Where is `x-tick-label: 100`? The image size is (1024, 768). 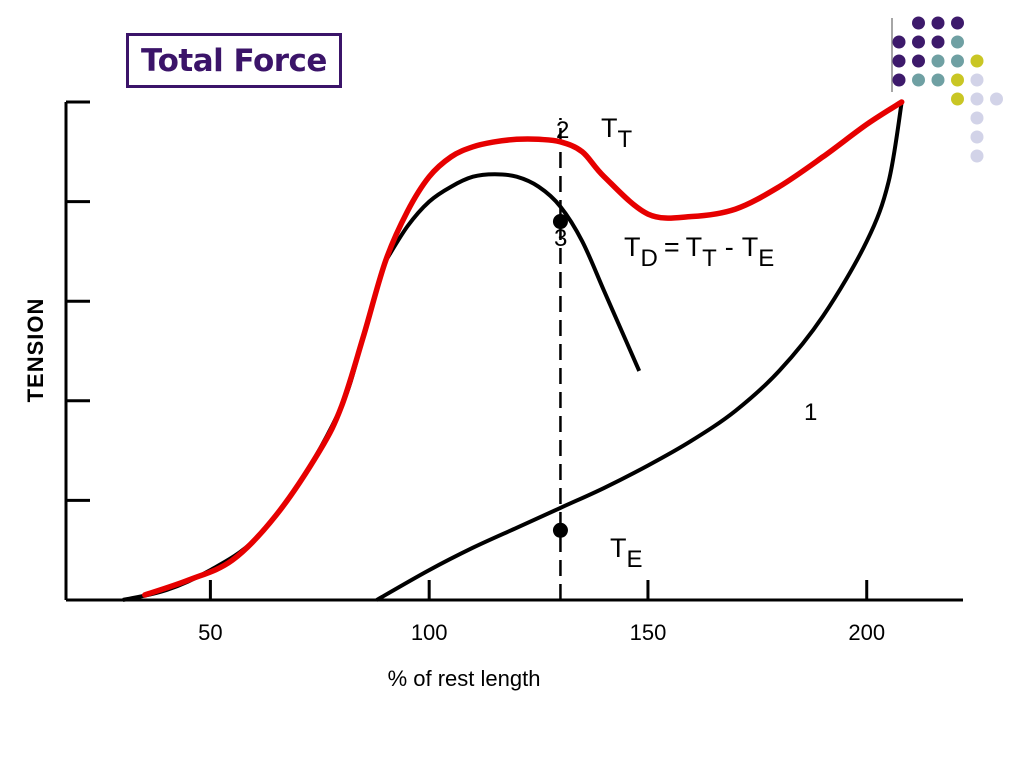
x-tick-label: 100 is located at coordinates (429, 632).